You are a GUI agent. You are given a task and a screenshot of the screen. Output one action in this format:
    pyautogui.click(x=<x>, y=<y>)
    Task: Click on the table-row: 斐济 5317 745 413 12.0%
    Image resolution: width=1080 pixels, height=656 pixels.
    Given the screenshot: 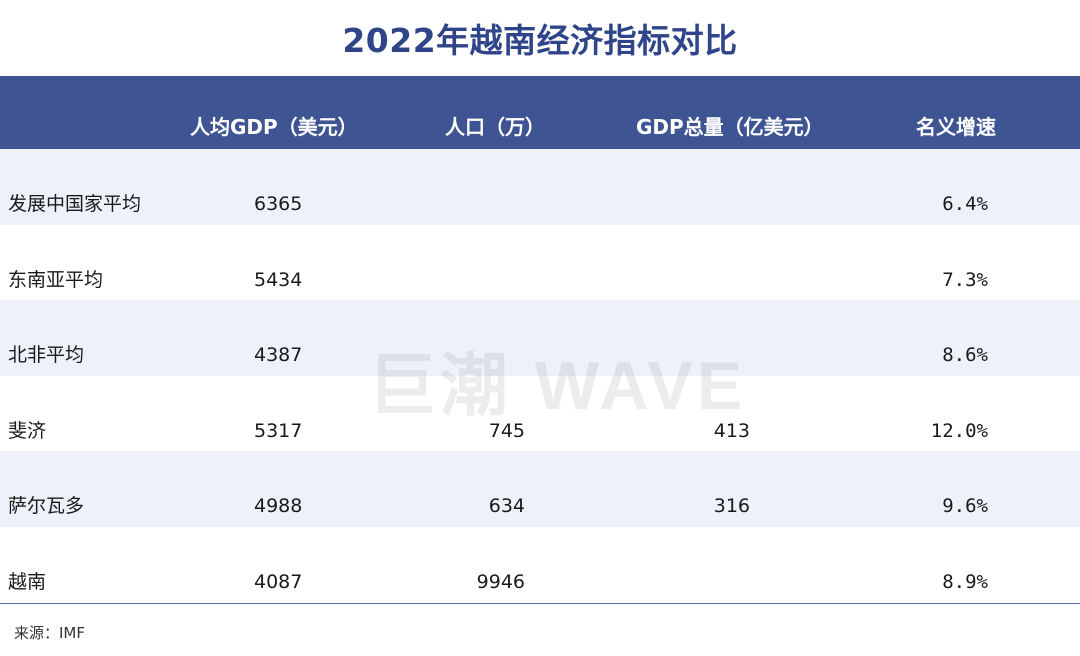 What is the action you would take?
    pyautogui.click(x=540, y=414)
    